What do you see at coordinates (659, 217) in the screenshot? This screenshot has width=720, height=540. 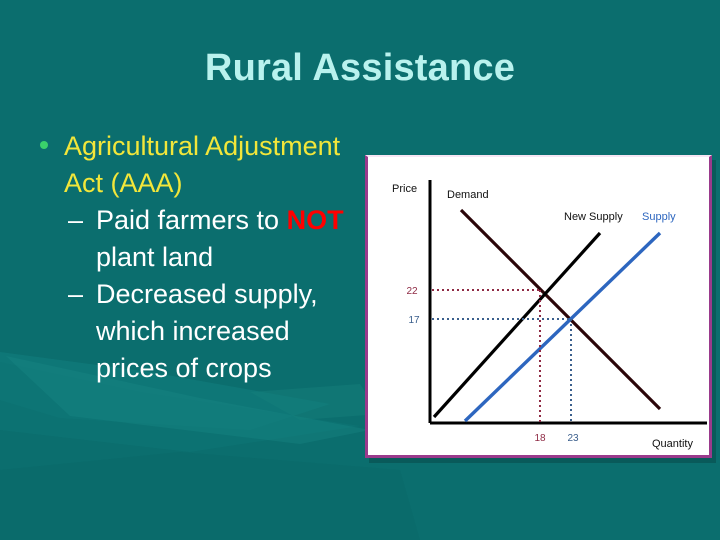 I see `supply-curve-label: Supply` at bounding box center [659, 217].